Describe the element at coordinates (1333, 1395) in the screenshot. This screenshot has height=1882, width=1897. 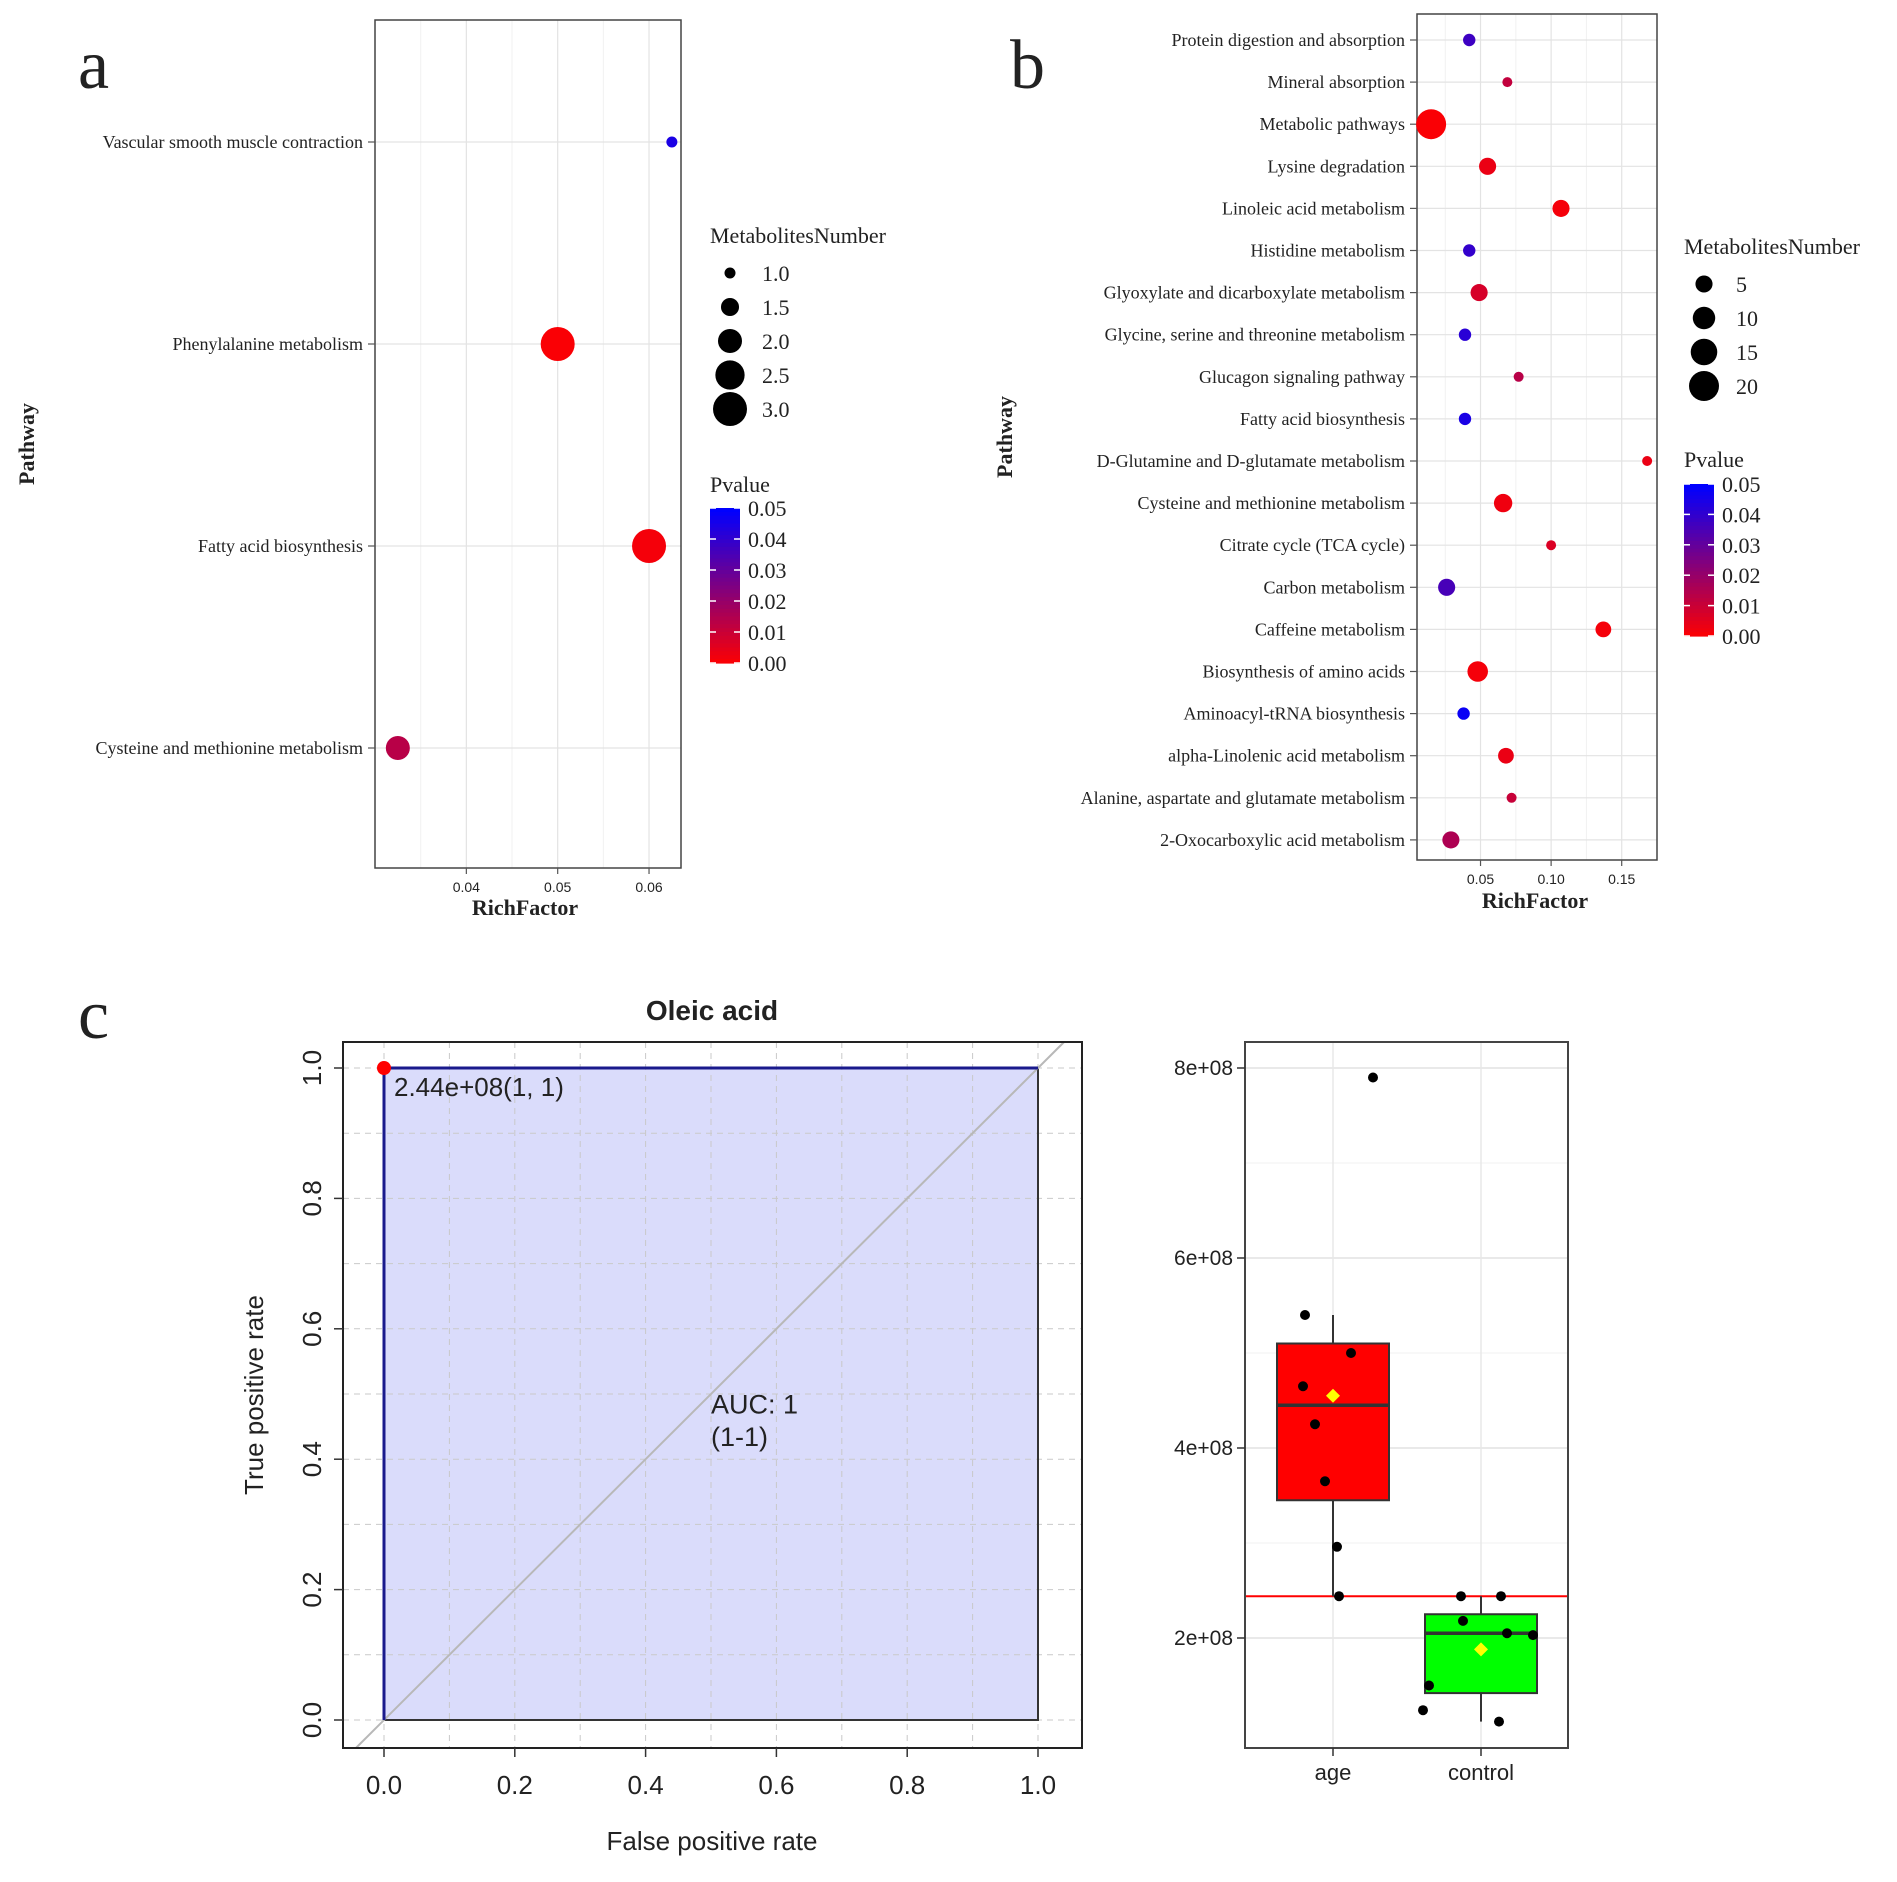
I see `box-mean-age` at that location.